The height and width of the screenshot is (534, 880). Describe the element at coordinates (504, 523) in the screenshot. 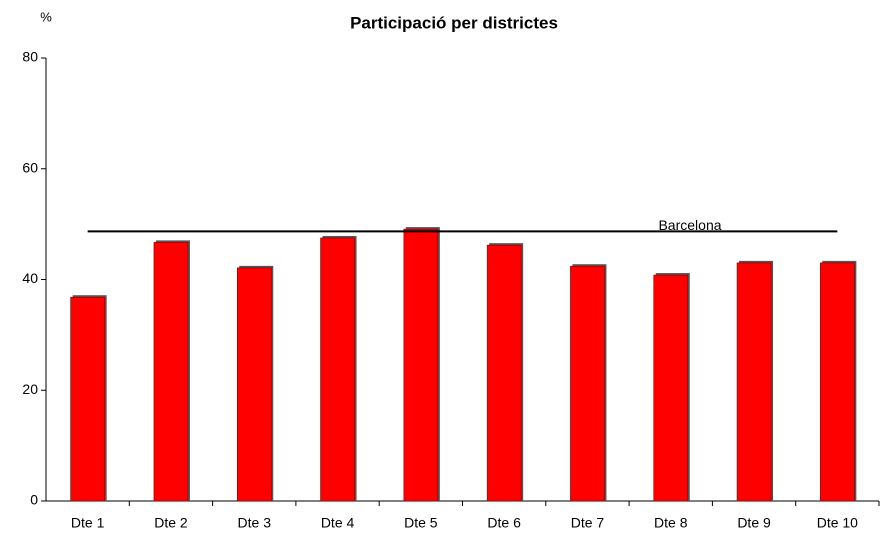

I see `x-tick-label: Dte 6` at that location.